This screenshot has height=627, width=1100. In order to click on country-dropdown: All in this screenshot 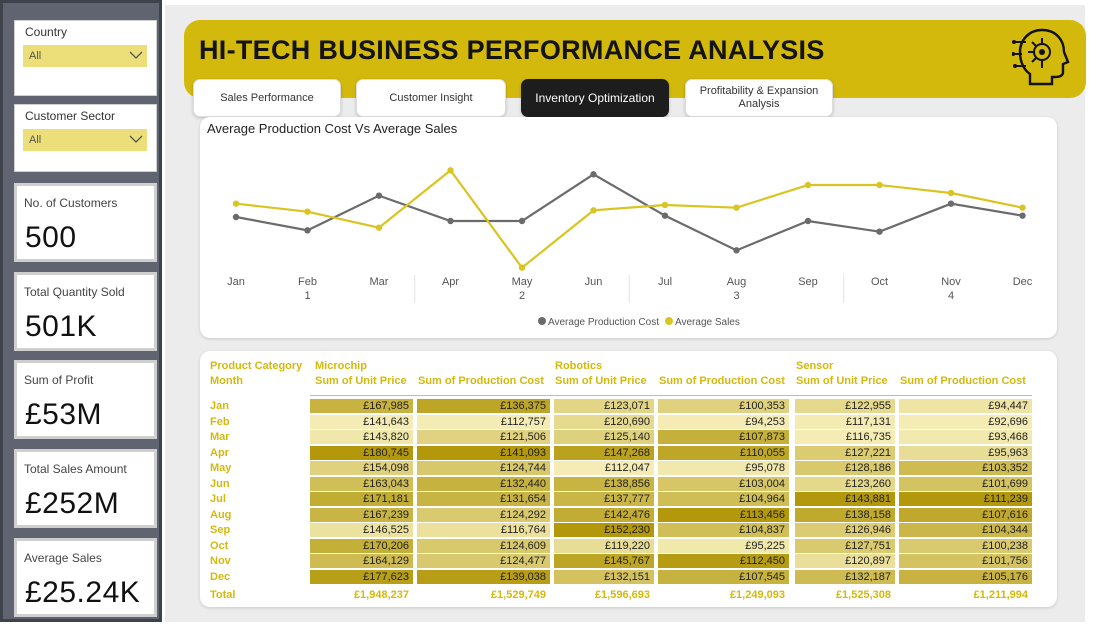, I will do `click(85, 56)`.